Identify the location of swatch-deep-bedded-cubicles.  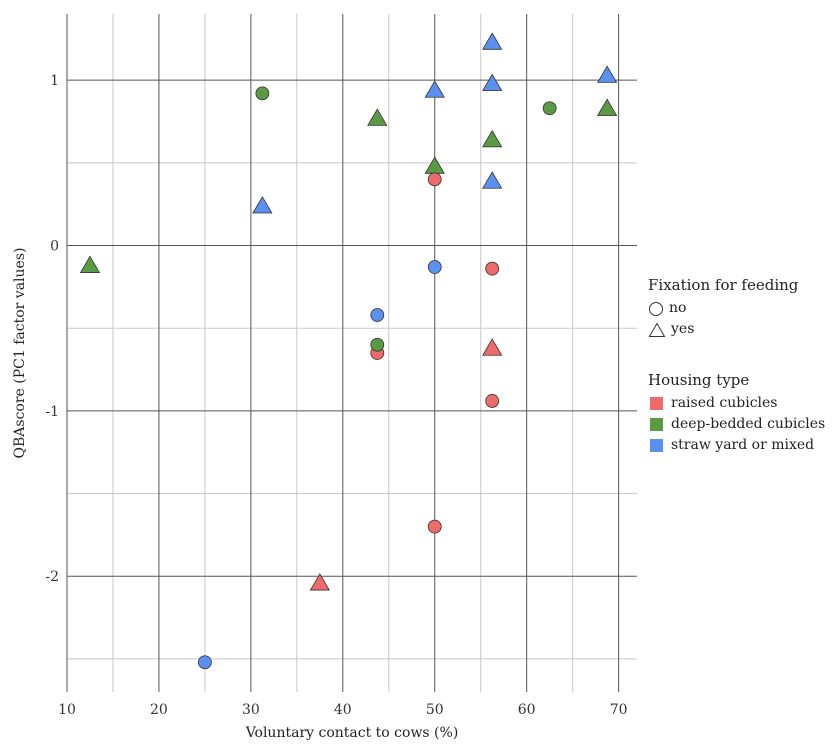
(656, 424).